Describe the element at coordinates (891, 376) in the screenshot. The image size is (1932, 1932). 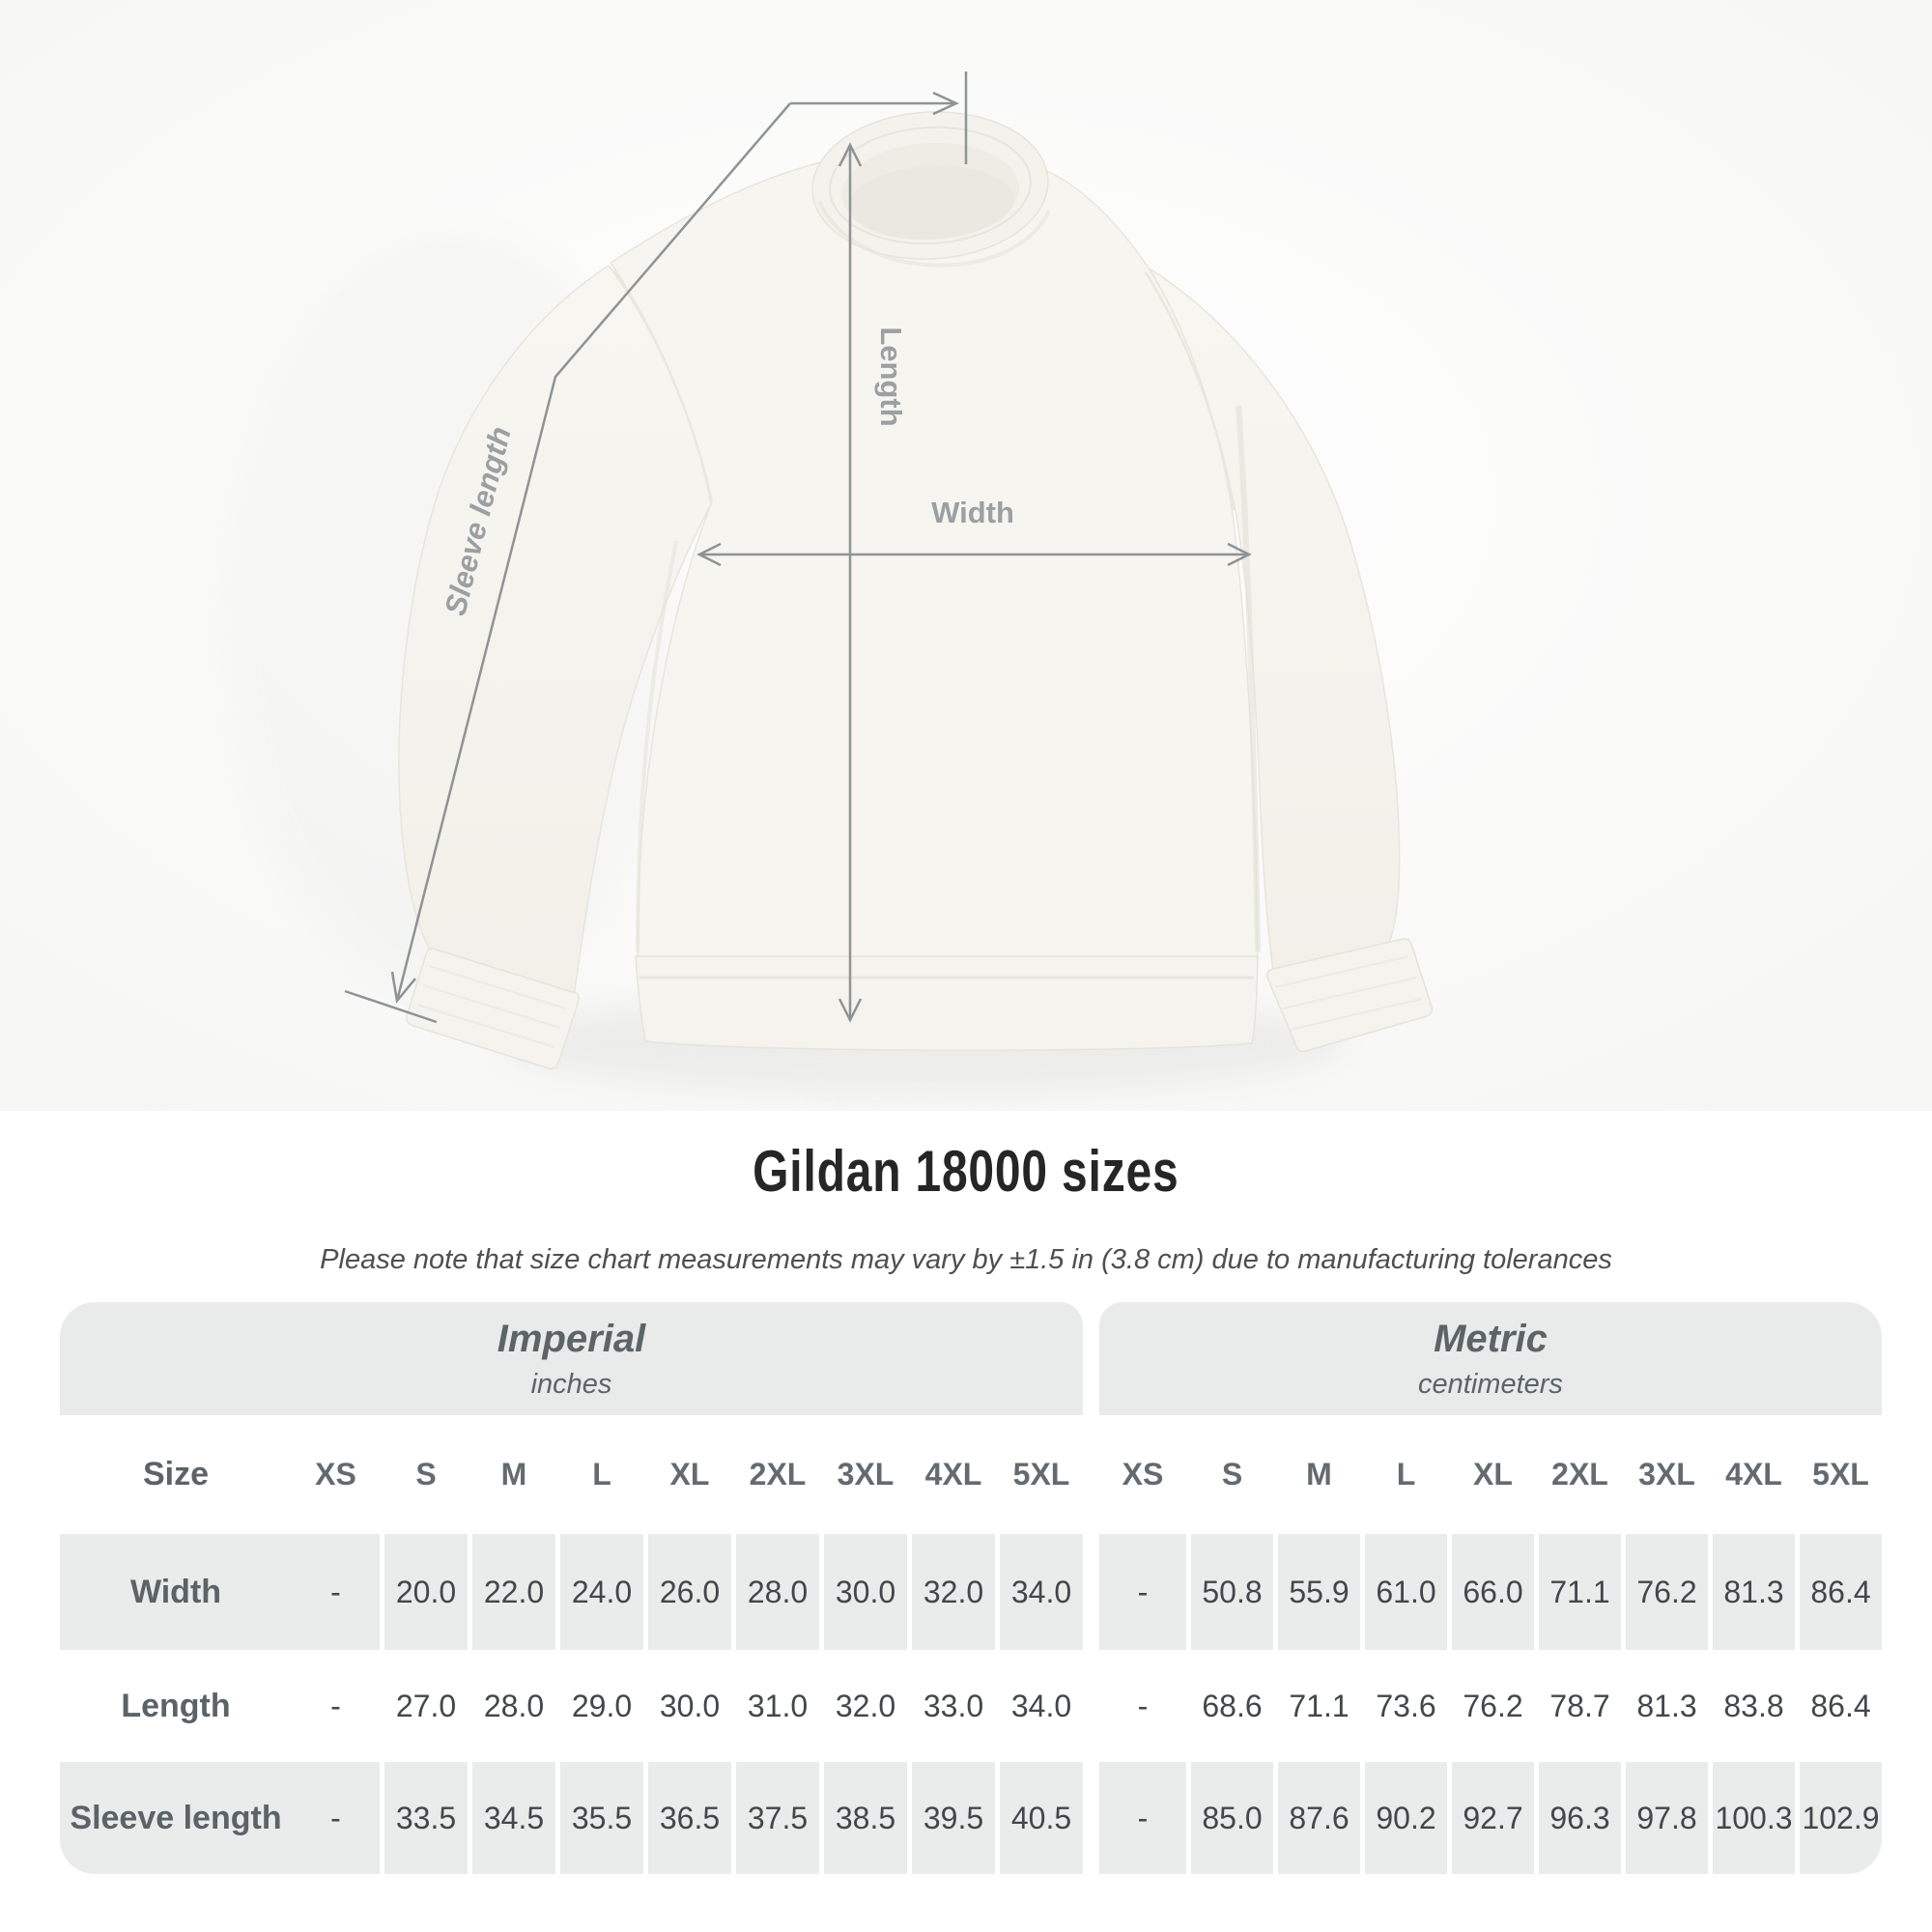
I see `length-label: Length` at that location.